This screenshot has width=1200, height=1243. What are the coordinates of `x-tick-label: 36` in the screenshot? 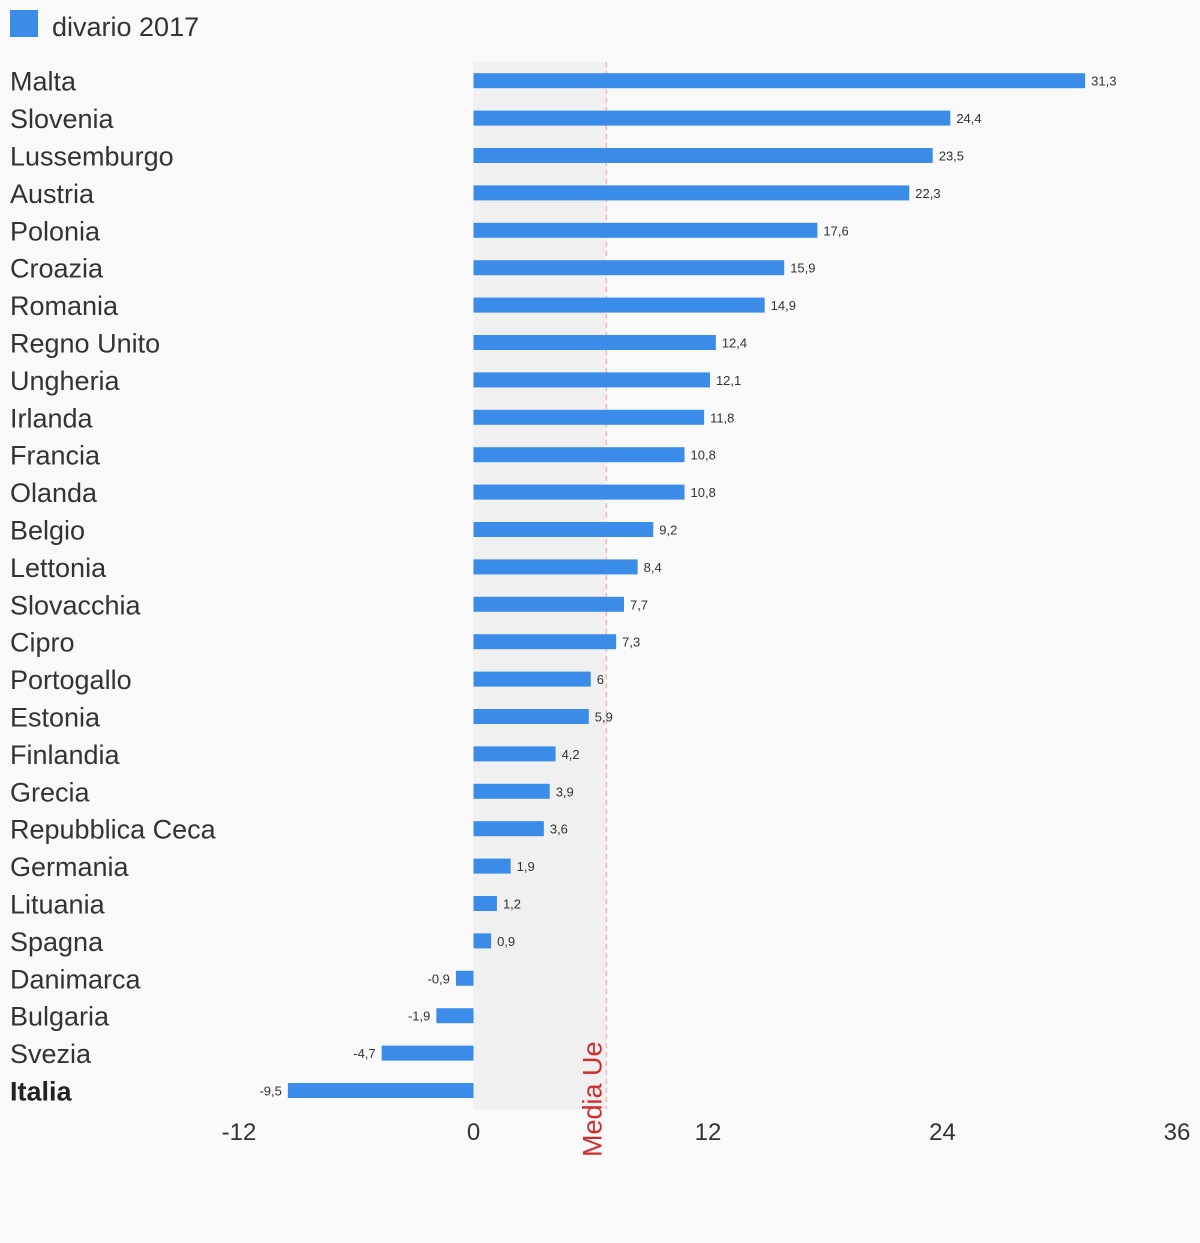 It's located at (1177, 1132).